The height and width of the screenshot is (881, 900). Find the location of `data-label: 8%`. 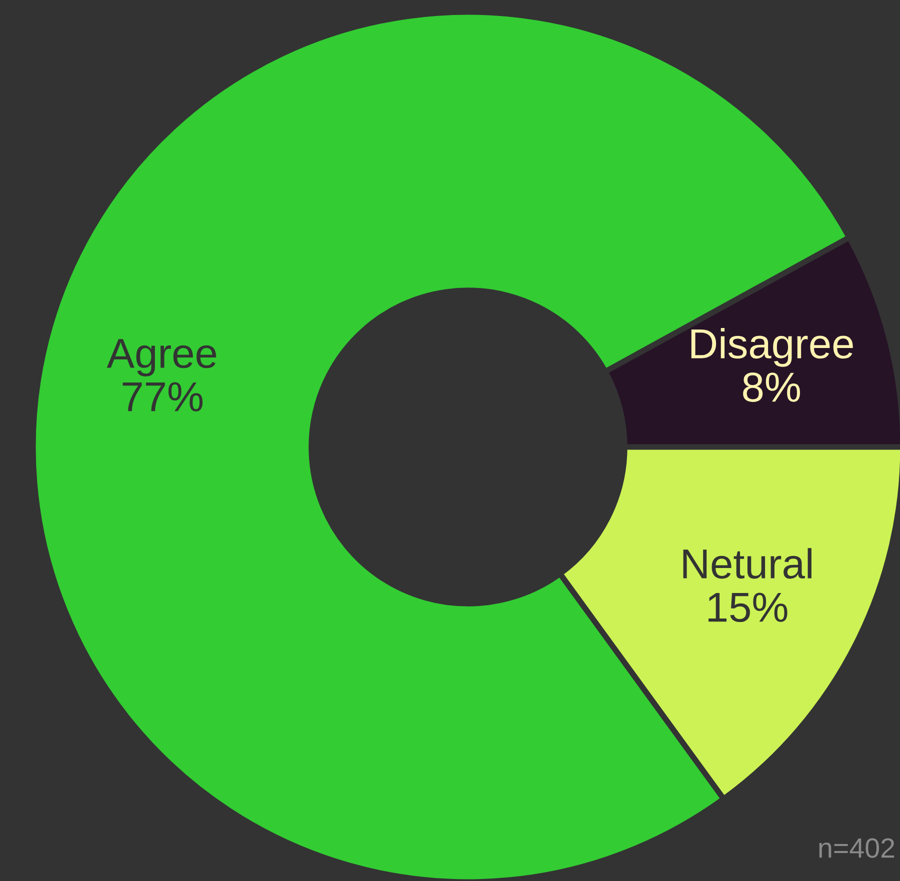

data-label: 8% is located at coordinates (771, 387).